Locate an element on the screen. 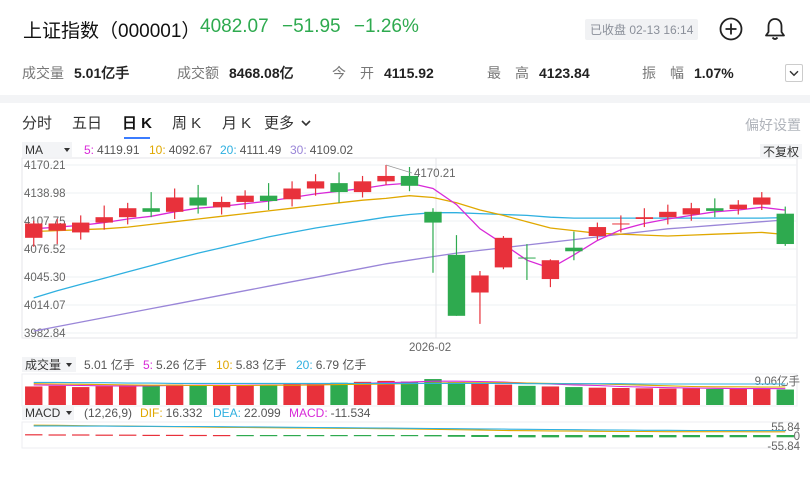  stat-amplitude-label: 振 幅 is located at coordinates (663, 73).